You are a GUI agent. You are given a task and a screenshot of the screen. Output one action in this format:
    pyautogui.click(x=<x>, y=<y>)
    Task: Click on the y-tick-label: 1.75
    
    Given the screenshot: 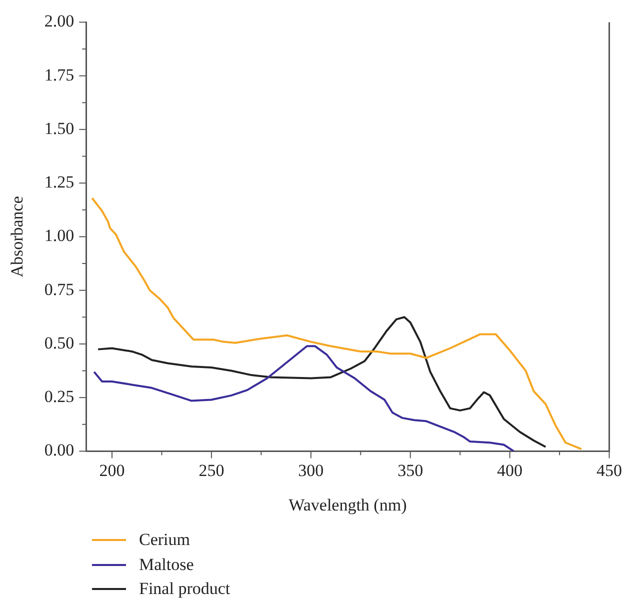 What is the action you would take?
    pyautogui.click(x=59, y=74)
    